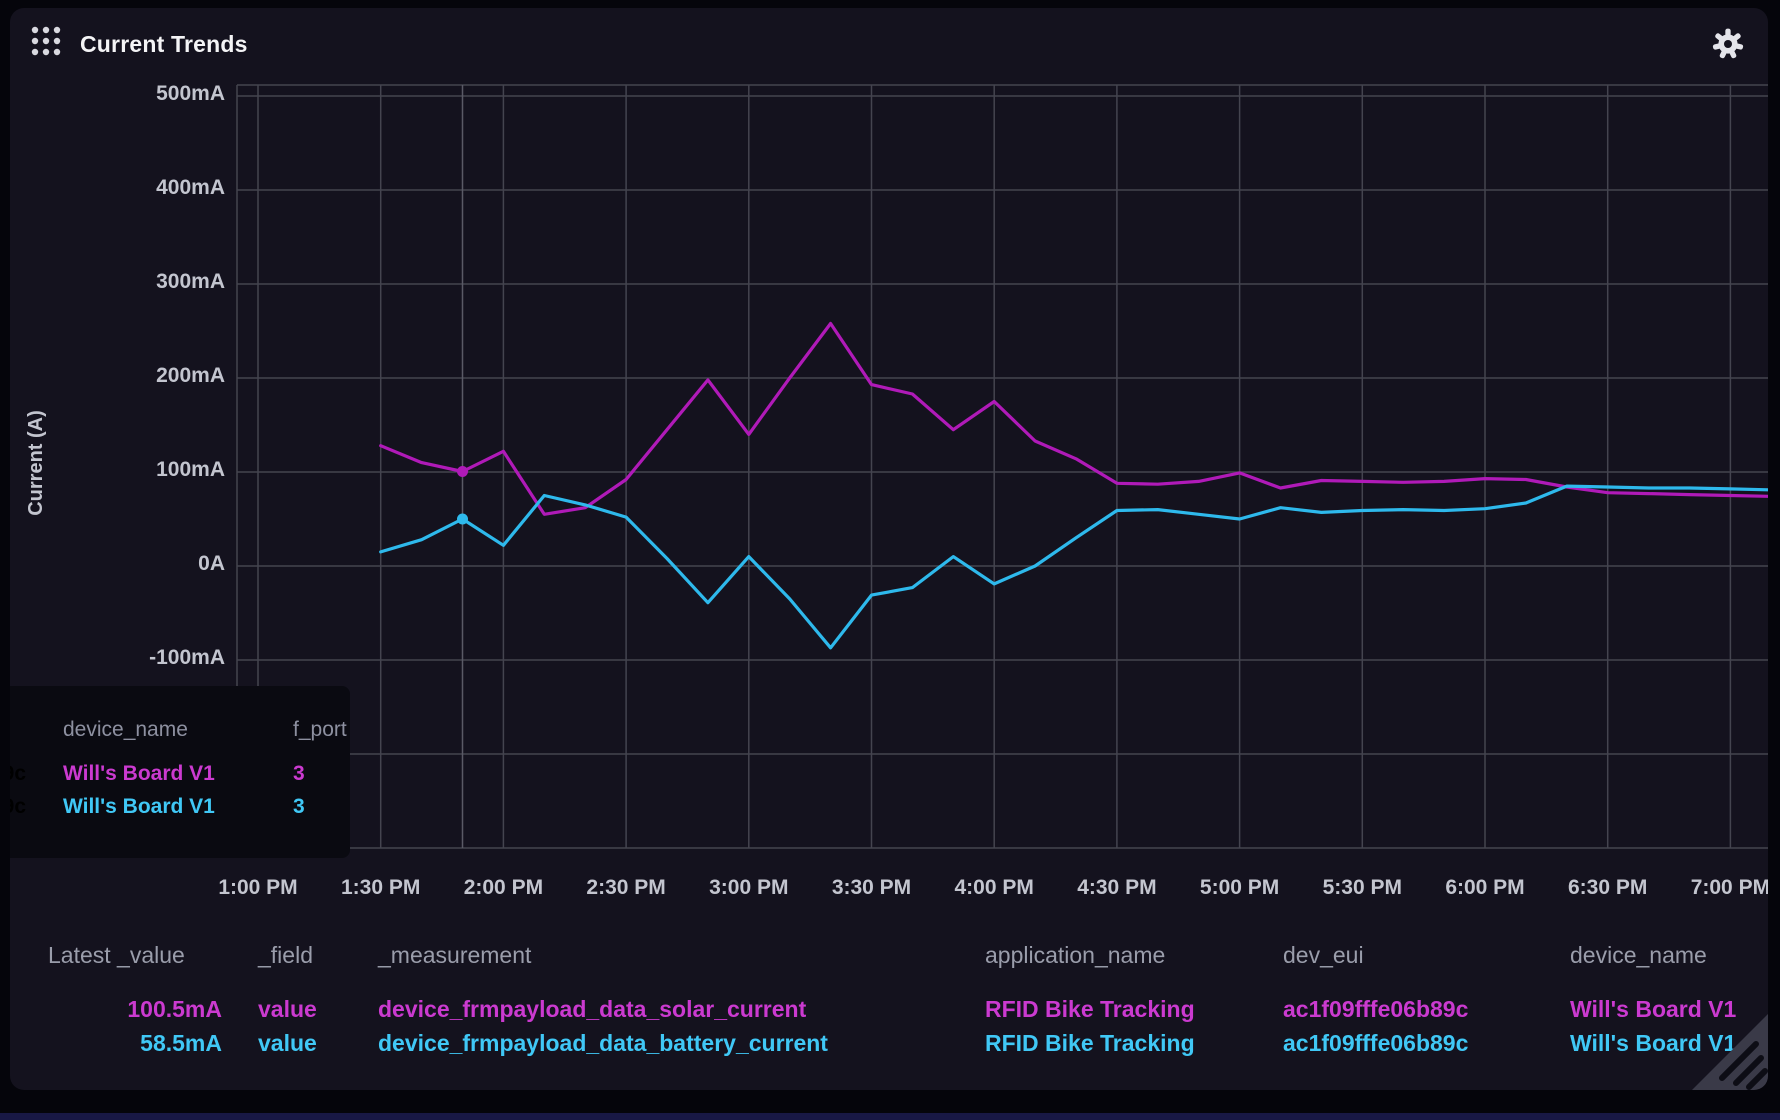  Describe the element at coordinates (871, 887) in the screenshot. I see `x-tick-label: 3:30 PM` at that location.